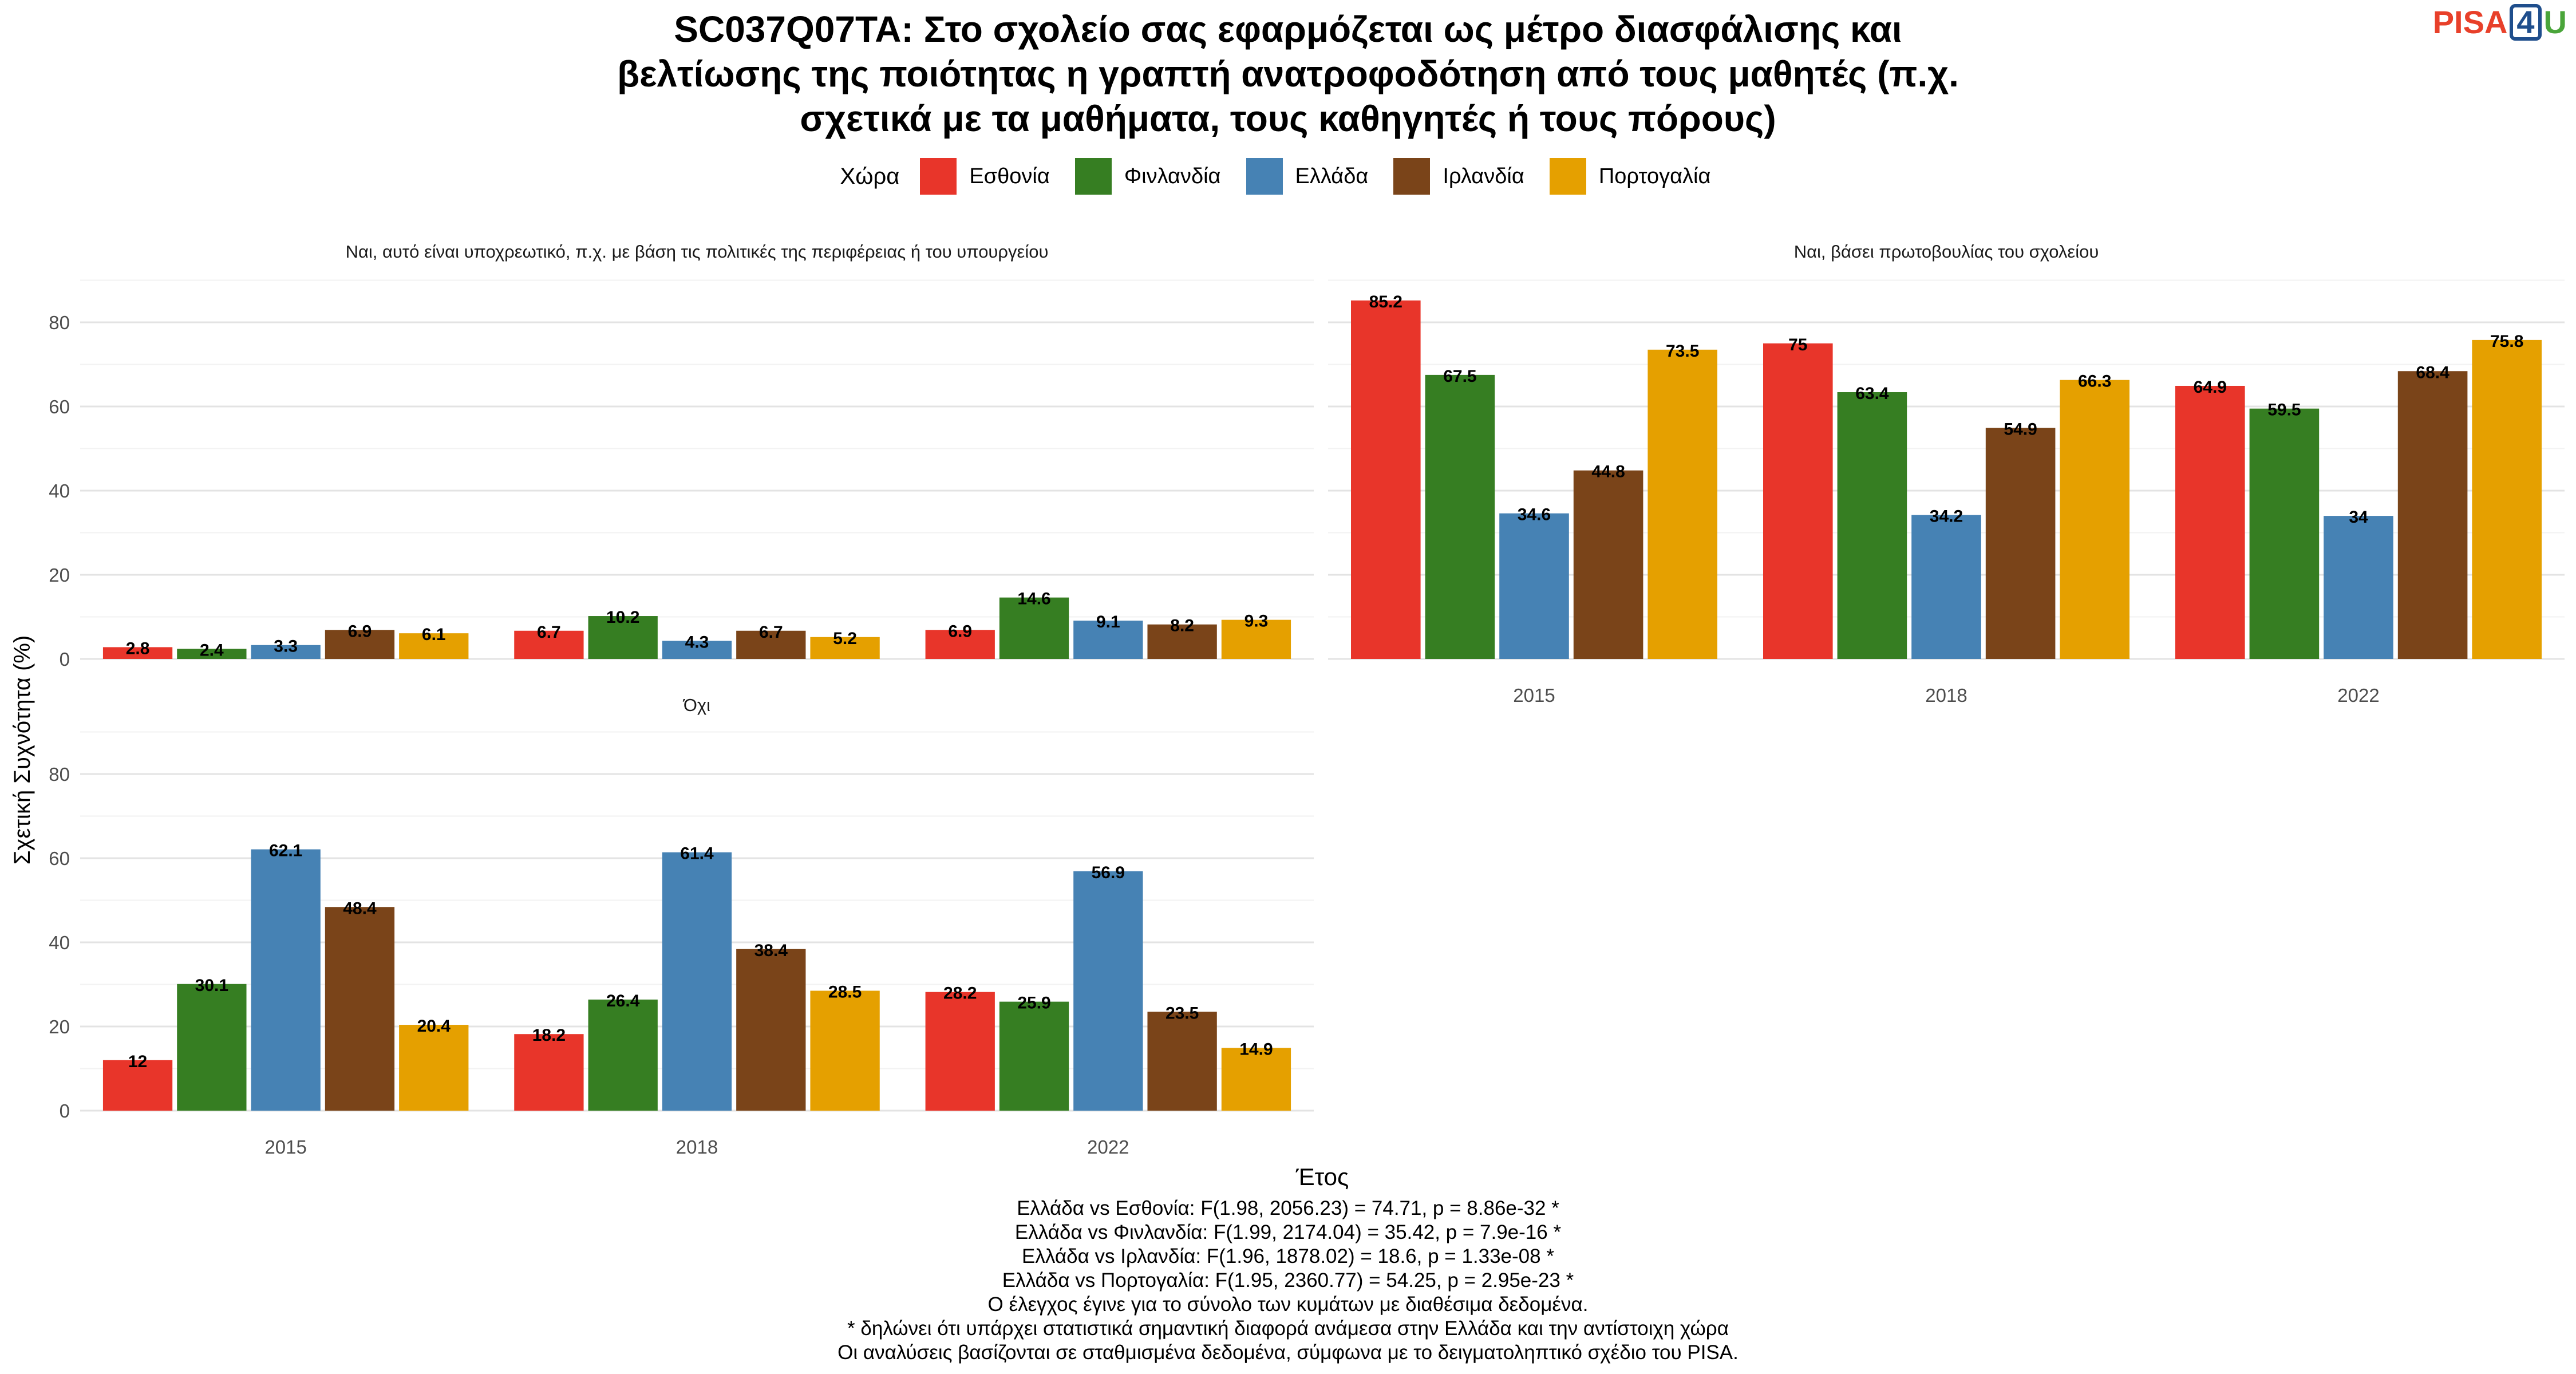 The height and width of the screenshot is (1374, 2576). Describe the element at coordinates (771, 950) in the screenshot. I see `bar-value-label: 38.4` at that location.